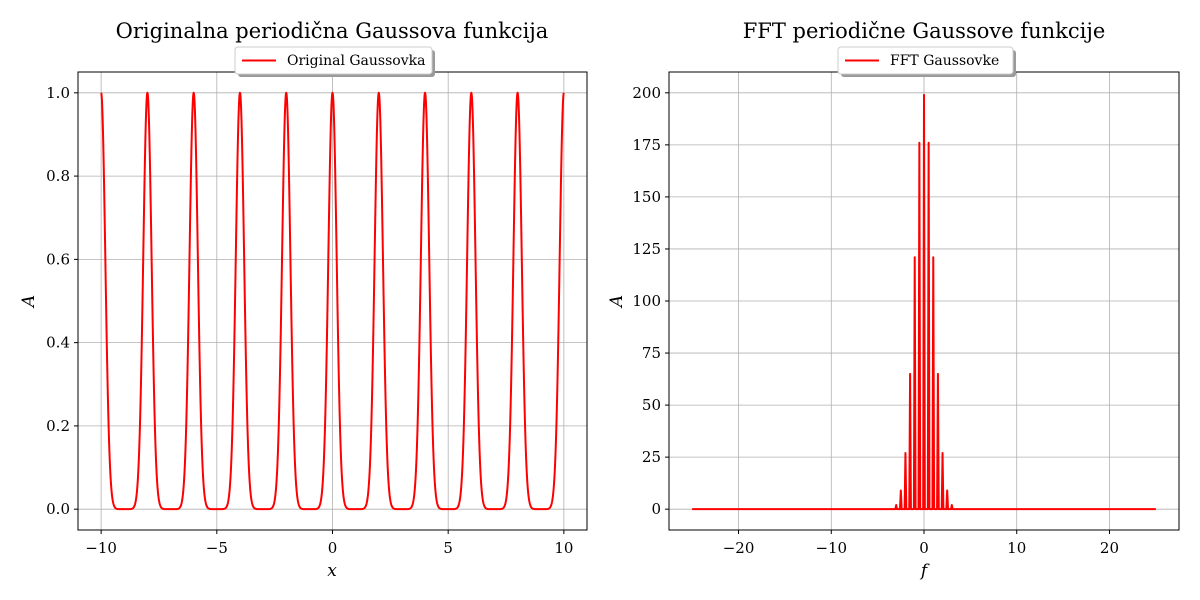 The height and width of the screenshot is (600, 1200). Describe the element at coordinates (101, 548) in the screenshot. I see `left-x-tick-label: −10` at that location.